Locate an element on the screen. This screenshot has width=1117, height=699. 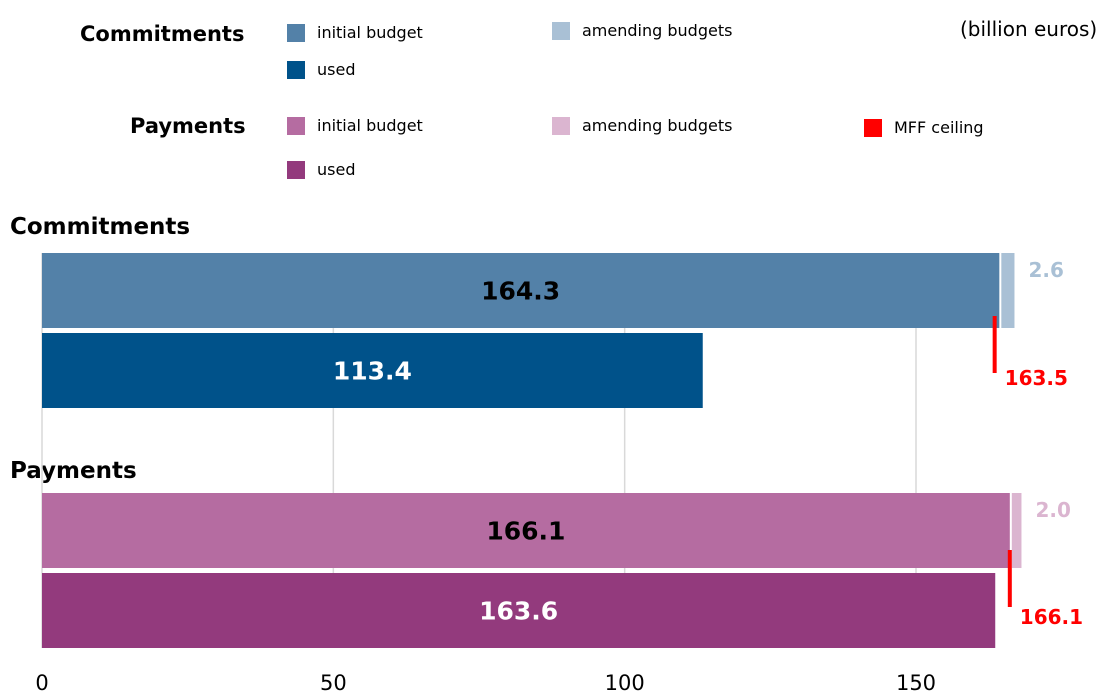
legend-commitments-used: used is located at coordinates (321, 69).